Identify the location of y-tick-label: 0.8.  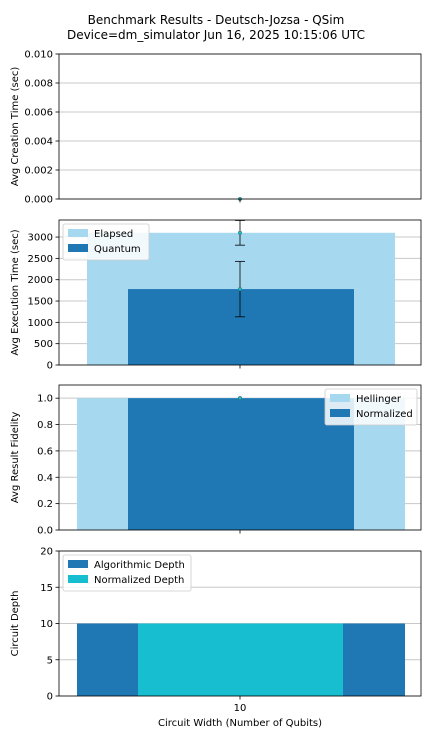
(45, 425).